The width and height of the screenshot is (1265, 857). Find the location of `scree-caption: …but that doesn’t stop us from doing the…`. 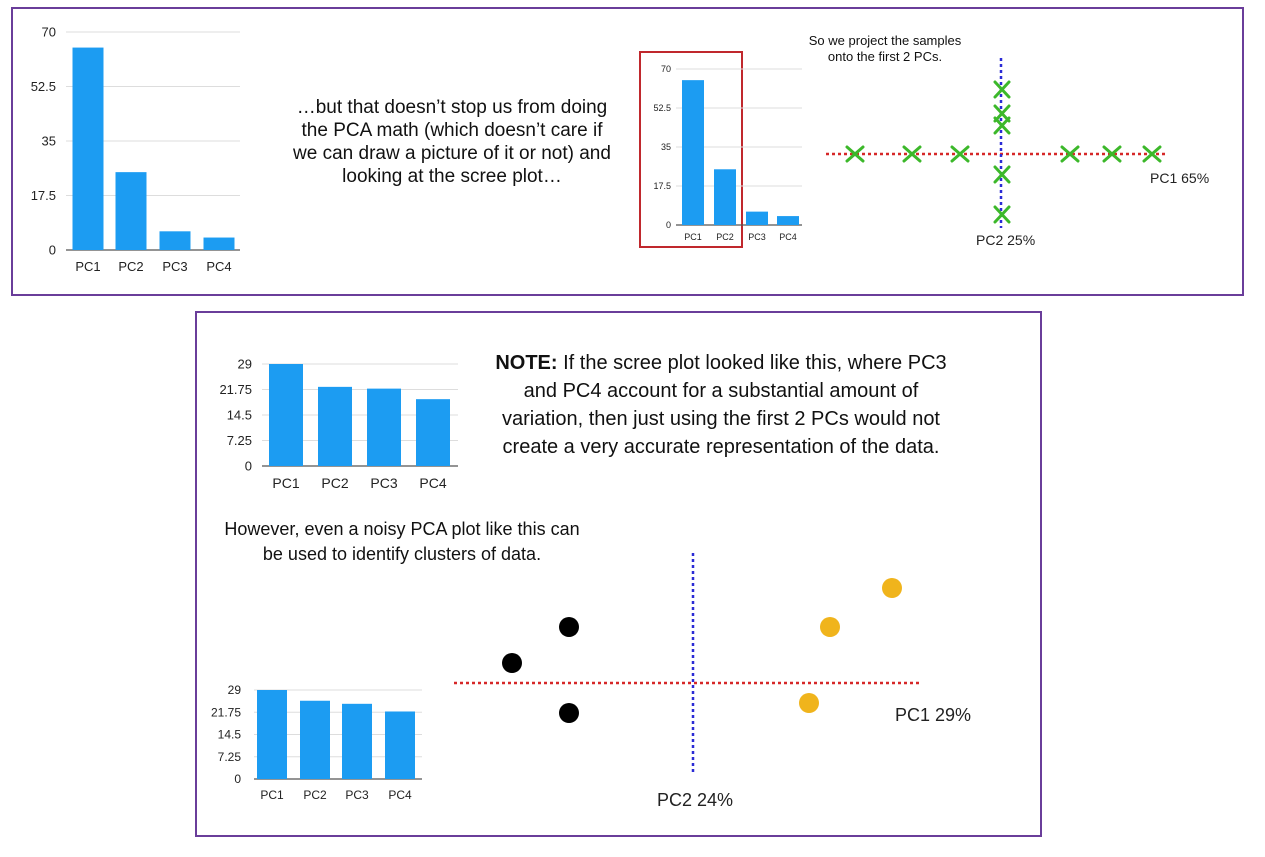

scree-caption: …but that doesn’t stop us from doing the… is located at coordinates (452, 142).